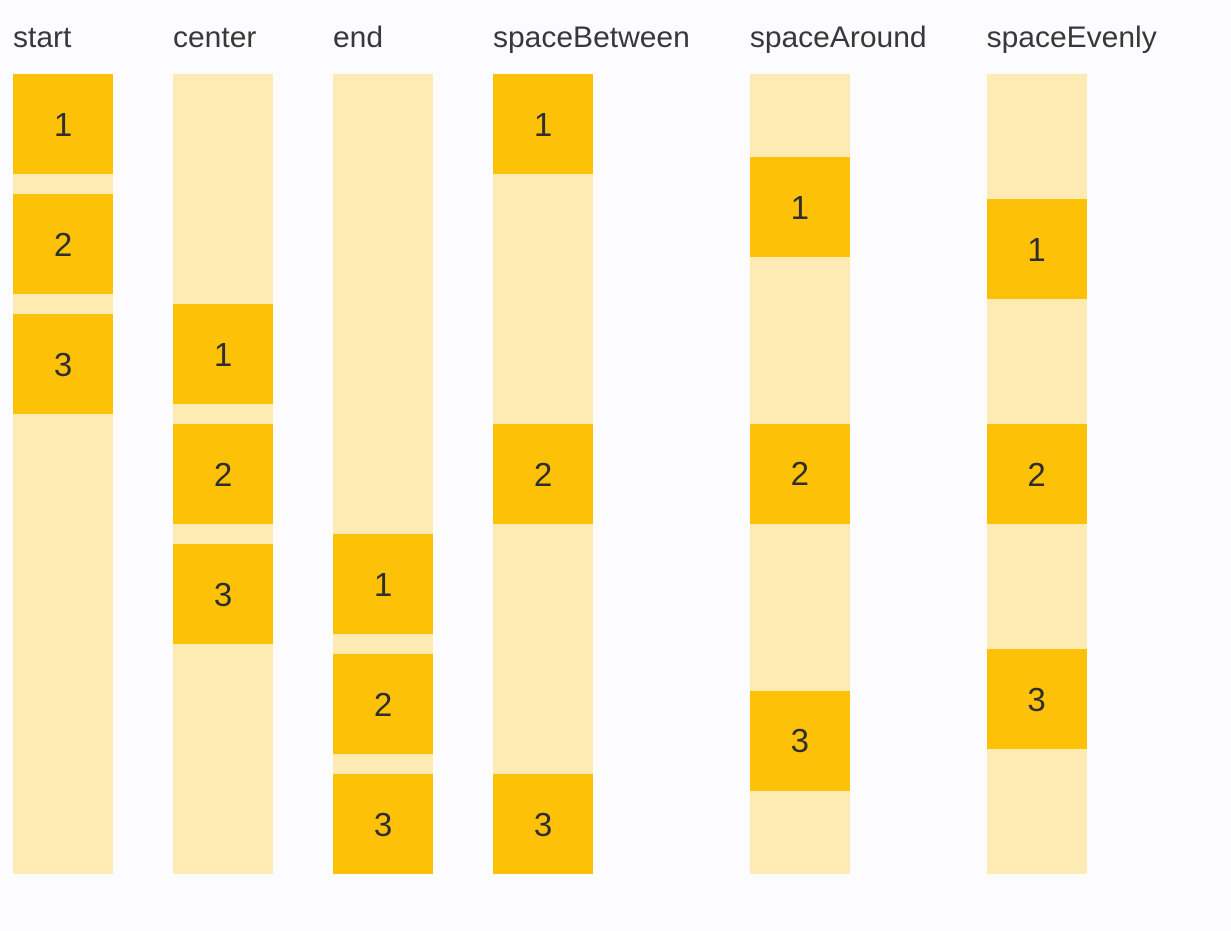  What do you see at coordinates (358, 37) in the screenshot?
I see `column-label: end` at bounding box center [358, 37].